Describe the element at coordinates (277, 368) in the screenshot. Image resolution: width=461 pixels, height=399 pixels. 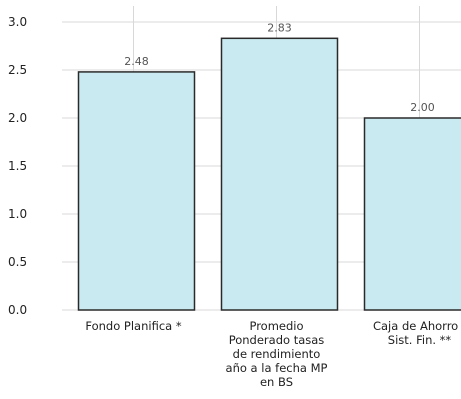
I see `x-category-label-line: año a la fecha MP` at that location.